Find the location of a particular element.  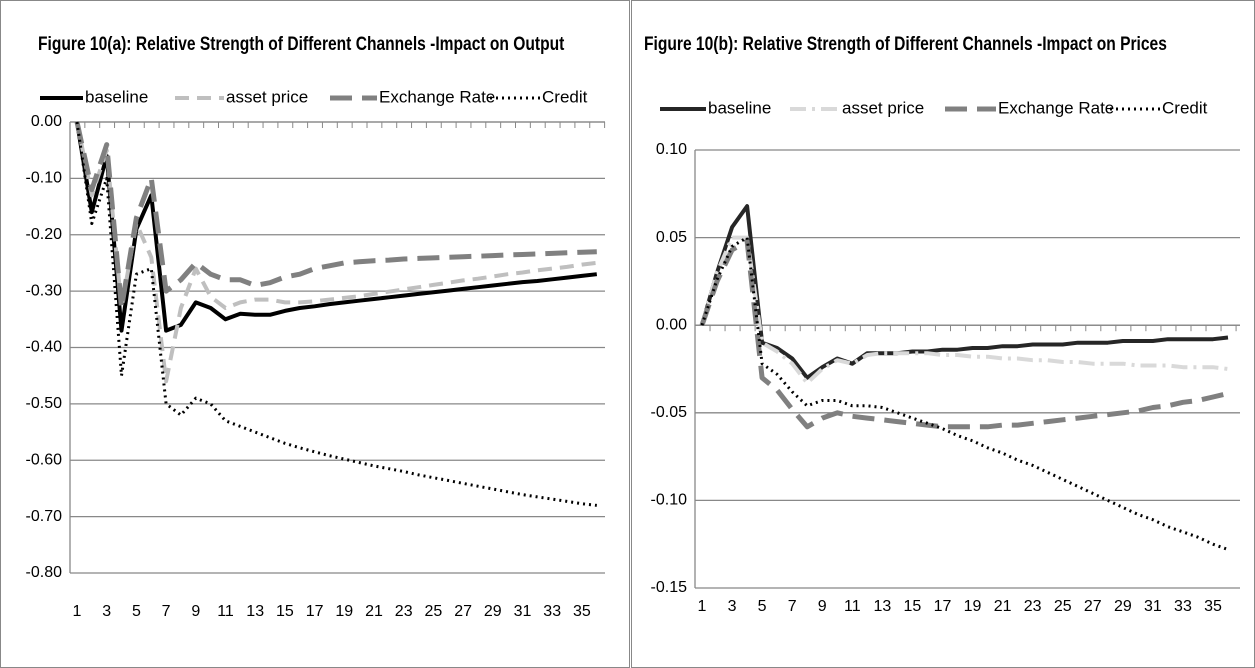

y-tick-label: -0.80 is located at coordinates (44, 572).